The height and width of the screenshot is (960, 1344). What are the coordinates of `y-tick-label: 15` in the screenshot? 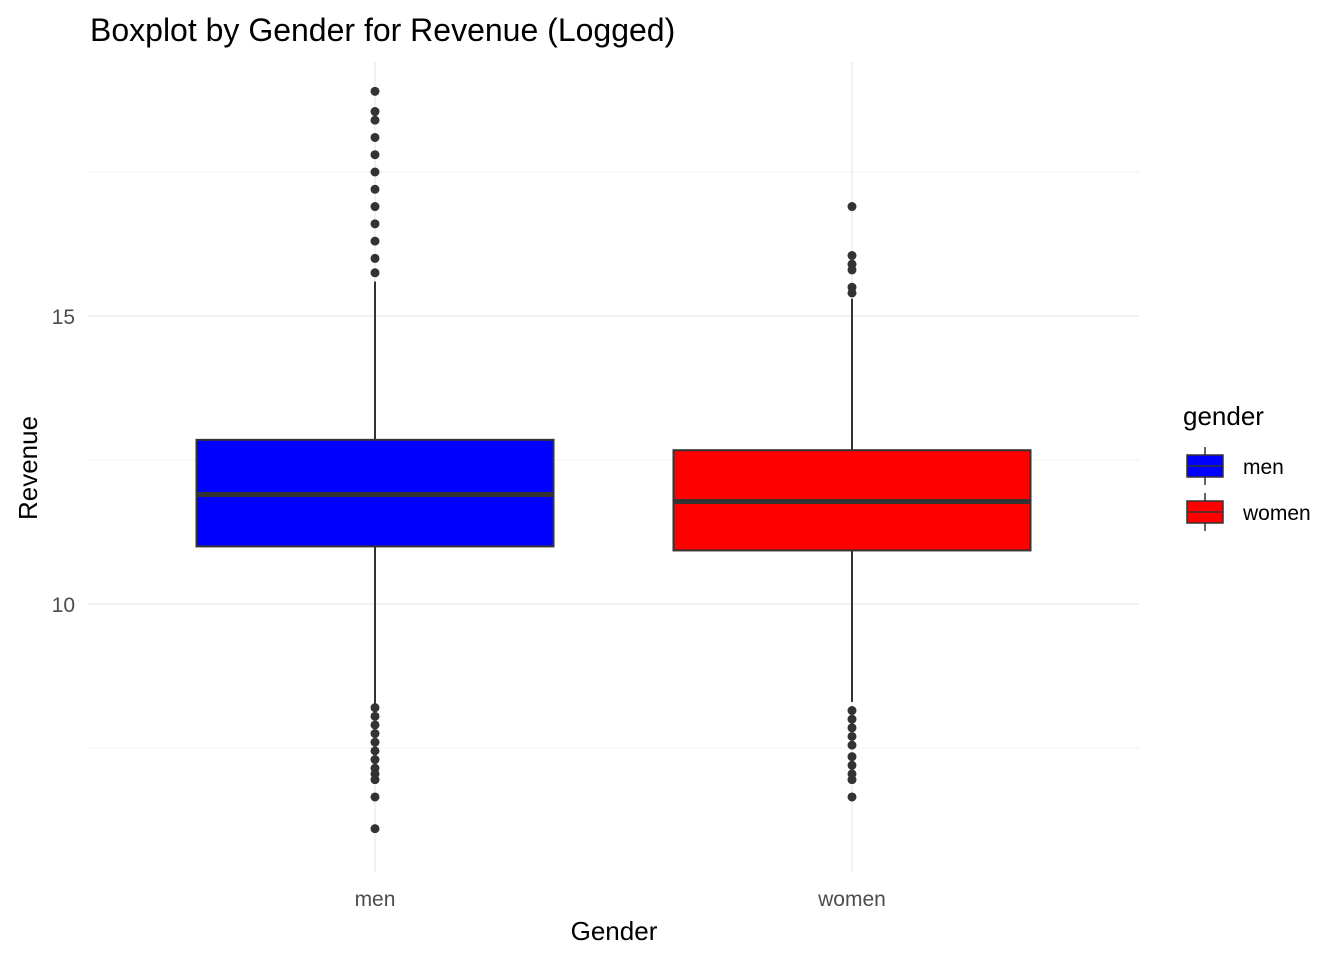 It's located at (63, 317).